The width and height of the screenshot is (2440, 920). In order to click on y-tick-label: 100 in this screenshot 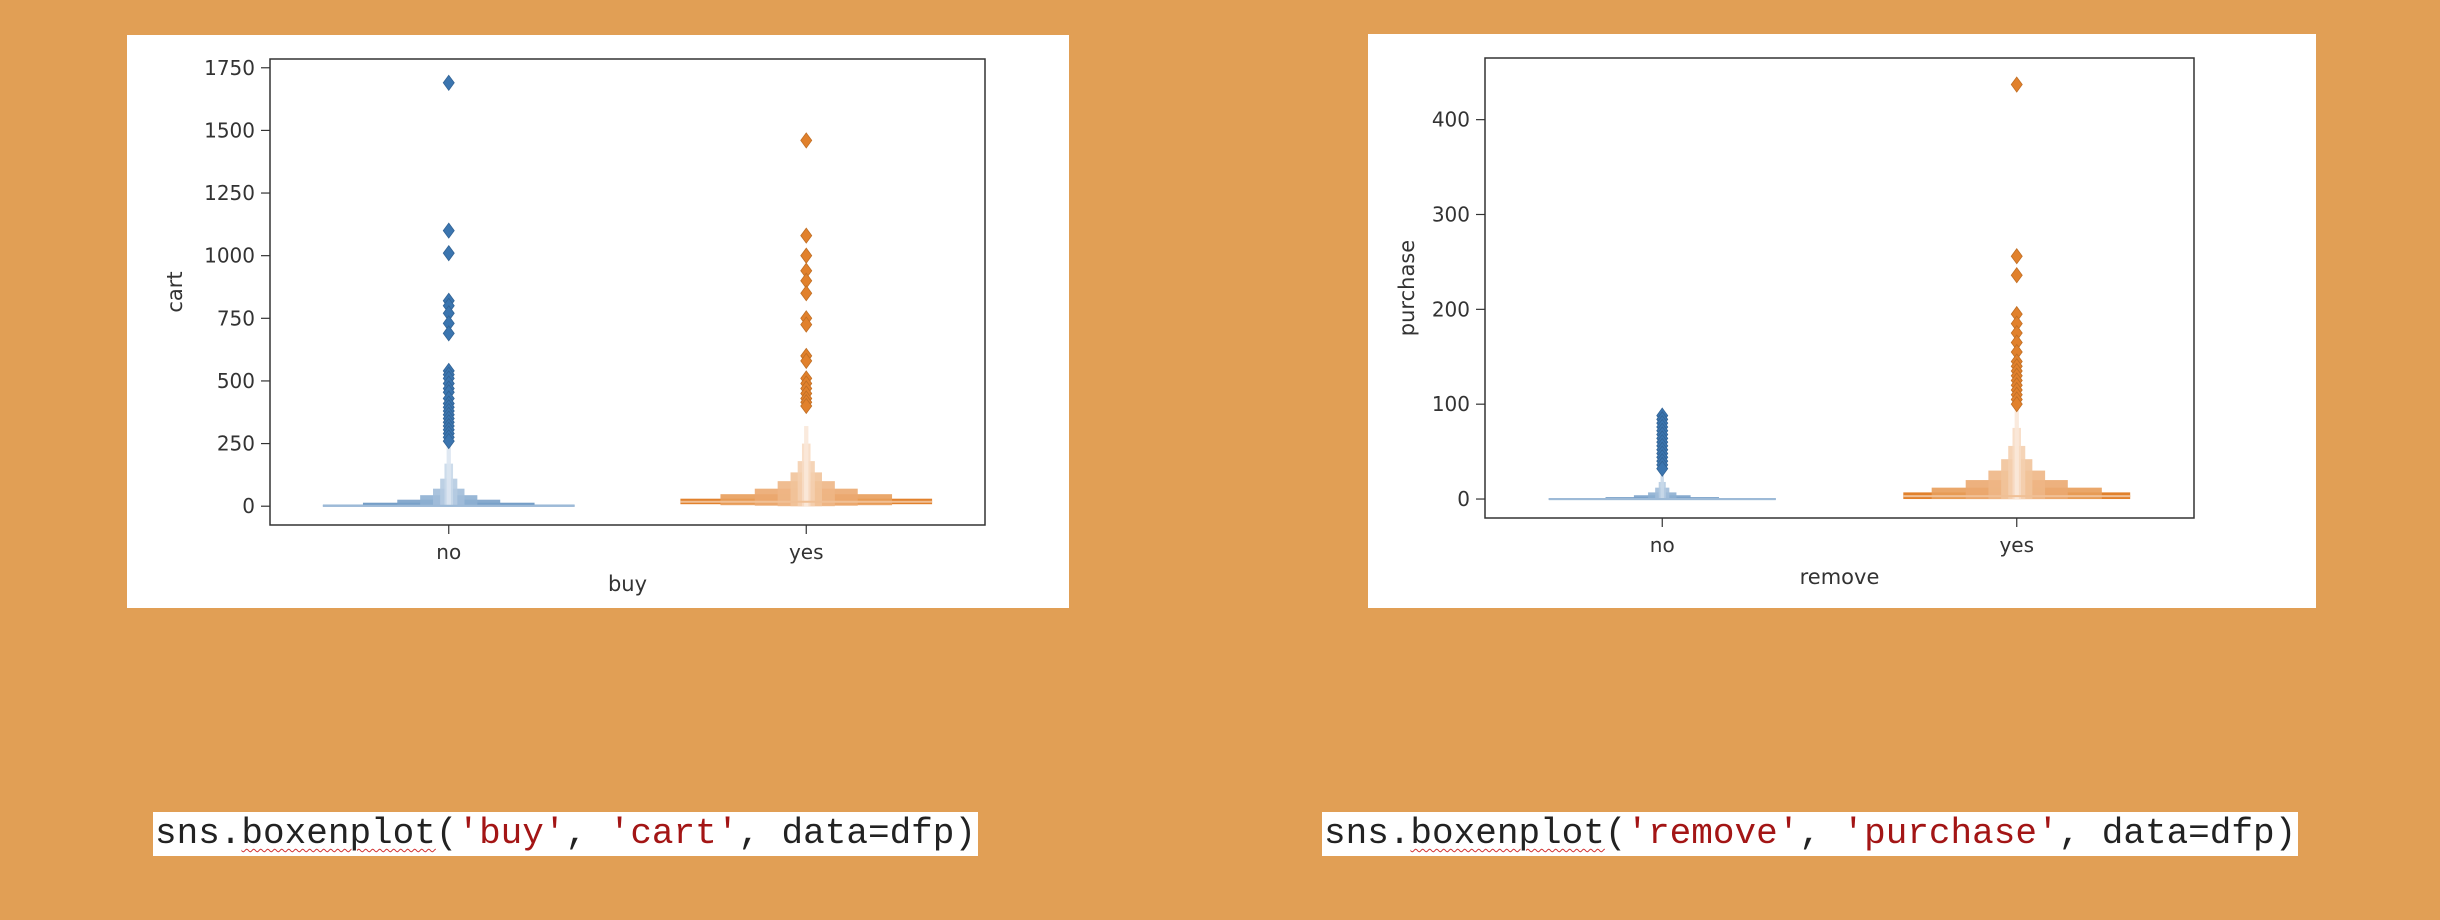, I will do `click(1451, 404)`.